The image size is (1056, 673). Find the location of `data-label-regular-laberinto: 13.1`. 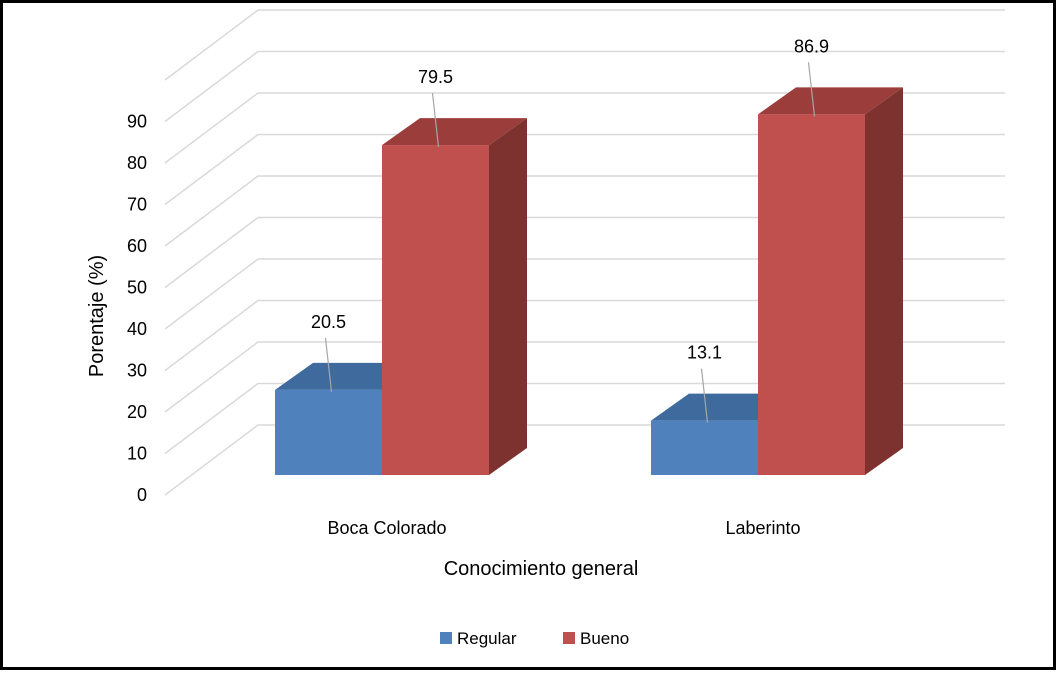

data-label-regular-laberinto: 13.1 is located at coordinates (704, 353).